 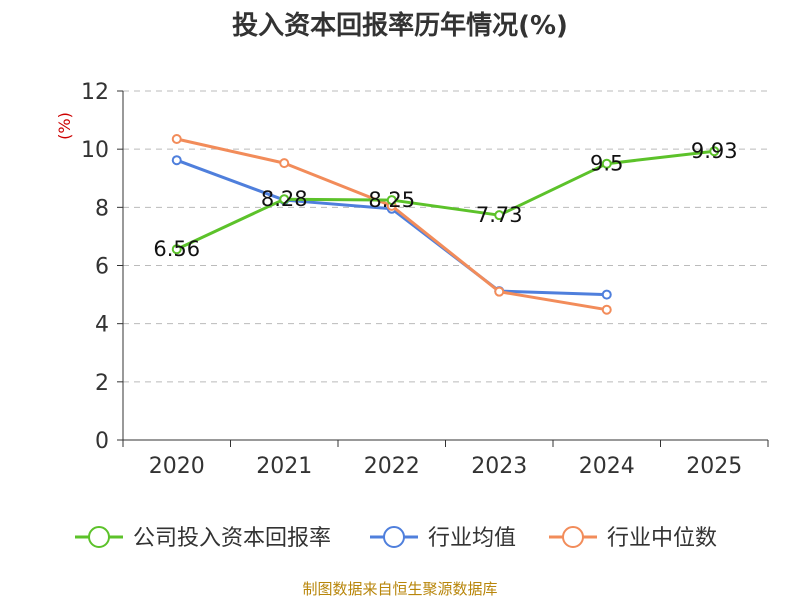 I want to click on data-labels: 6.56 8.28 8.25 7.73 9.5 9.93, so click(x=445, y=200).